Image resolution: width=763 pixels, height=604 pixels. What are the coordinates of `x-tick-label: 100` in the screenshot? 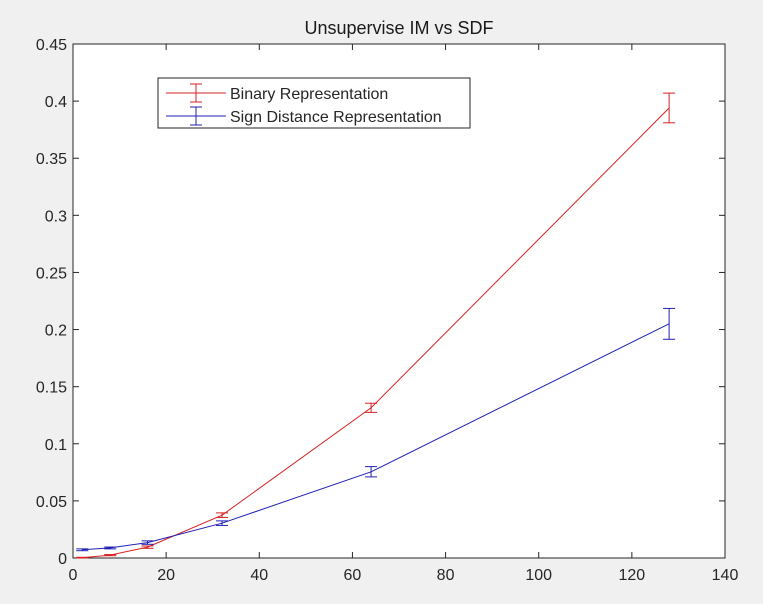 It's located at (538, 575).